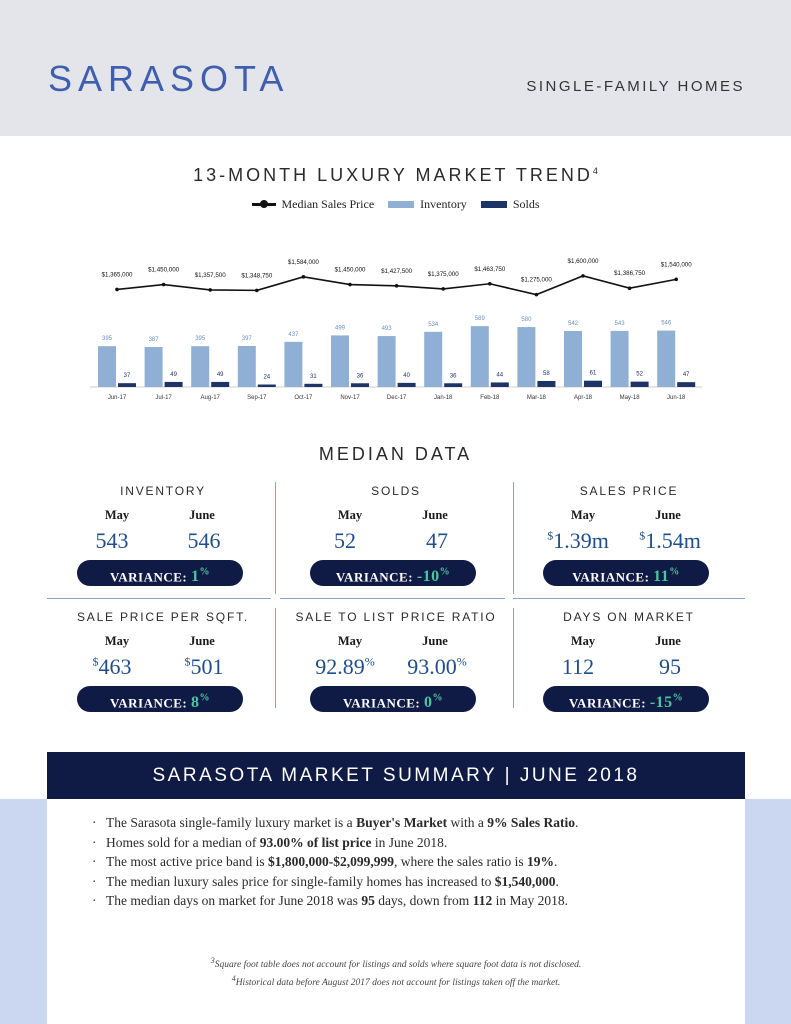 The height and width of the screenshot is (1024, 791). What do you see at coordinates (686, 375) in the screenshot?
I see `solds-data-label: 47` at bounding box center [686, 375].